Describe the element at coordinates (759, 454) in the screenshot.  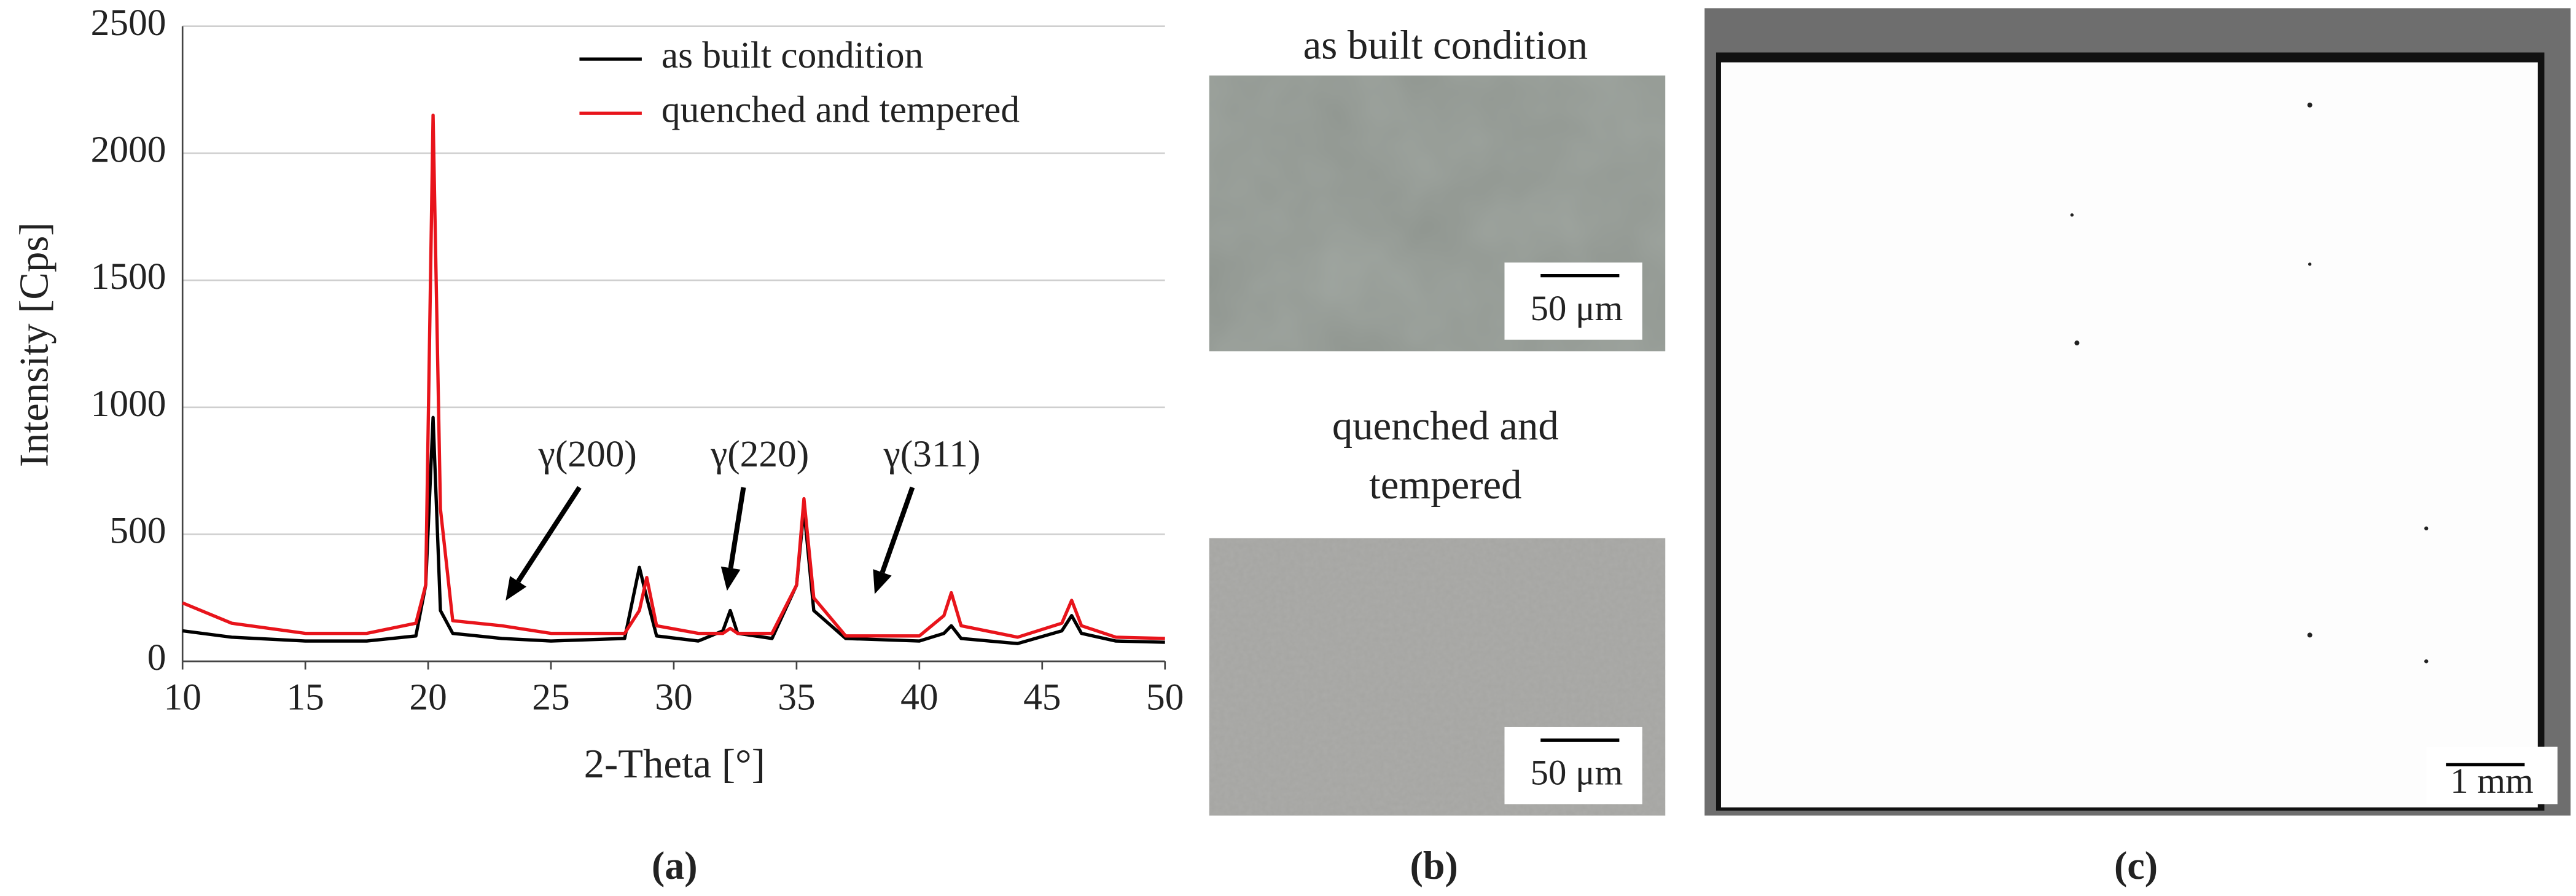
I see `annotation: γ(220)` at that location.